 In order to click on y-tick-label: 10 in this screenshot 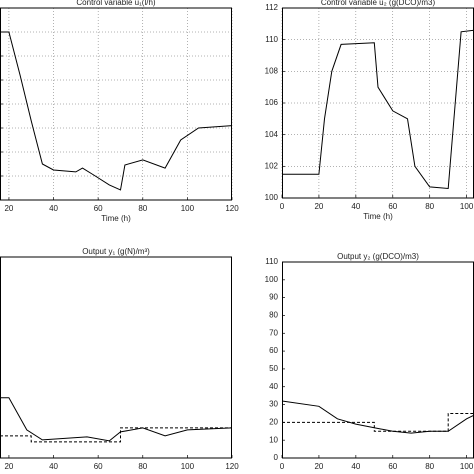, I will do `click(273, 439)`.